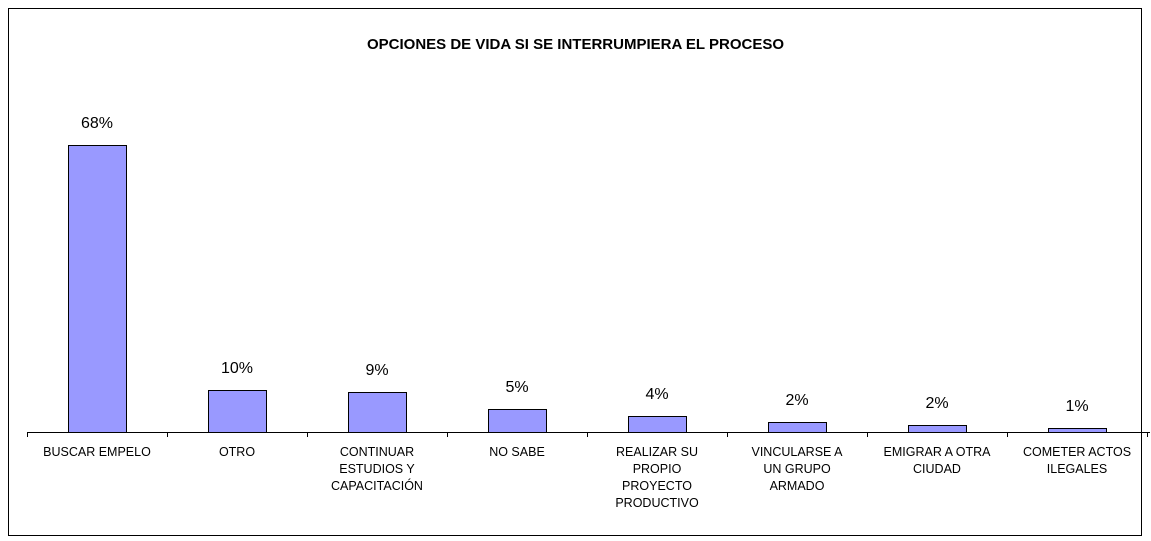 The image size is (1151, 541). What do you see at coordinates (1077, 460) in the screenshot?
I see `x-tick-label: COMETER ACTOS ILEGALES` at bounding box center [1077, 460].